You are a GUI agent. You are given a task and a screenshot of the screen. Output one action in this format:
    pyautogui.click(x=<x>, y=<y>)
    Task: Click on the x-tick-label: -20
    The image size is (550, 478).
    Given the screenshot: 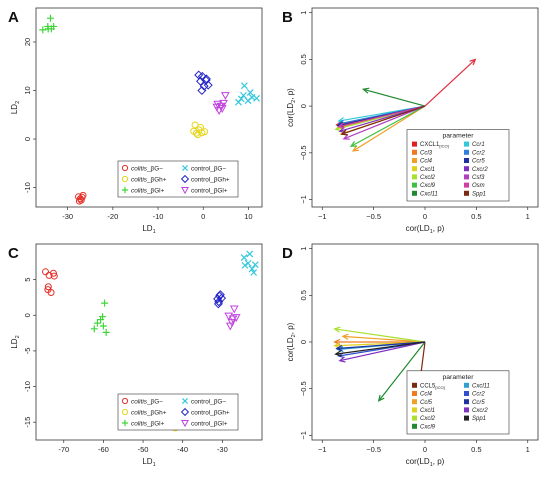 What is the action you would take?
    pyautogui.click(x=112, y=216)
    